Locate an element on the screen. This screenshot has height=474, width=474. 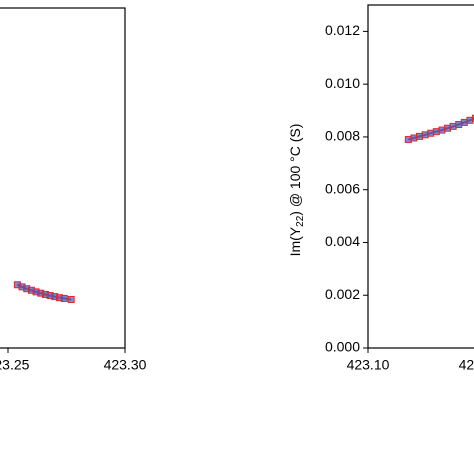
x-tick-label: 423.15 is located at coordinates (466, 365).